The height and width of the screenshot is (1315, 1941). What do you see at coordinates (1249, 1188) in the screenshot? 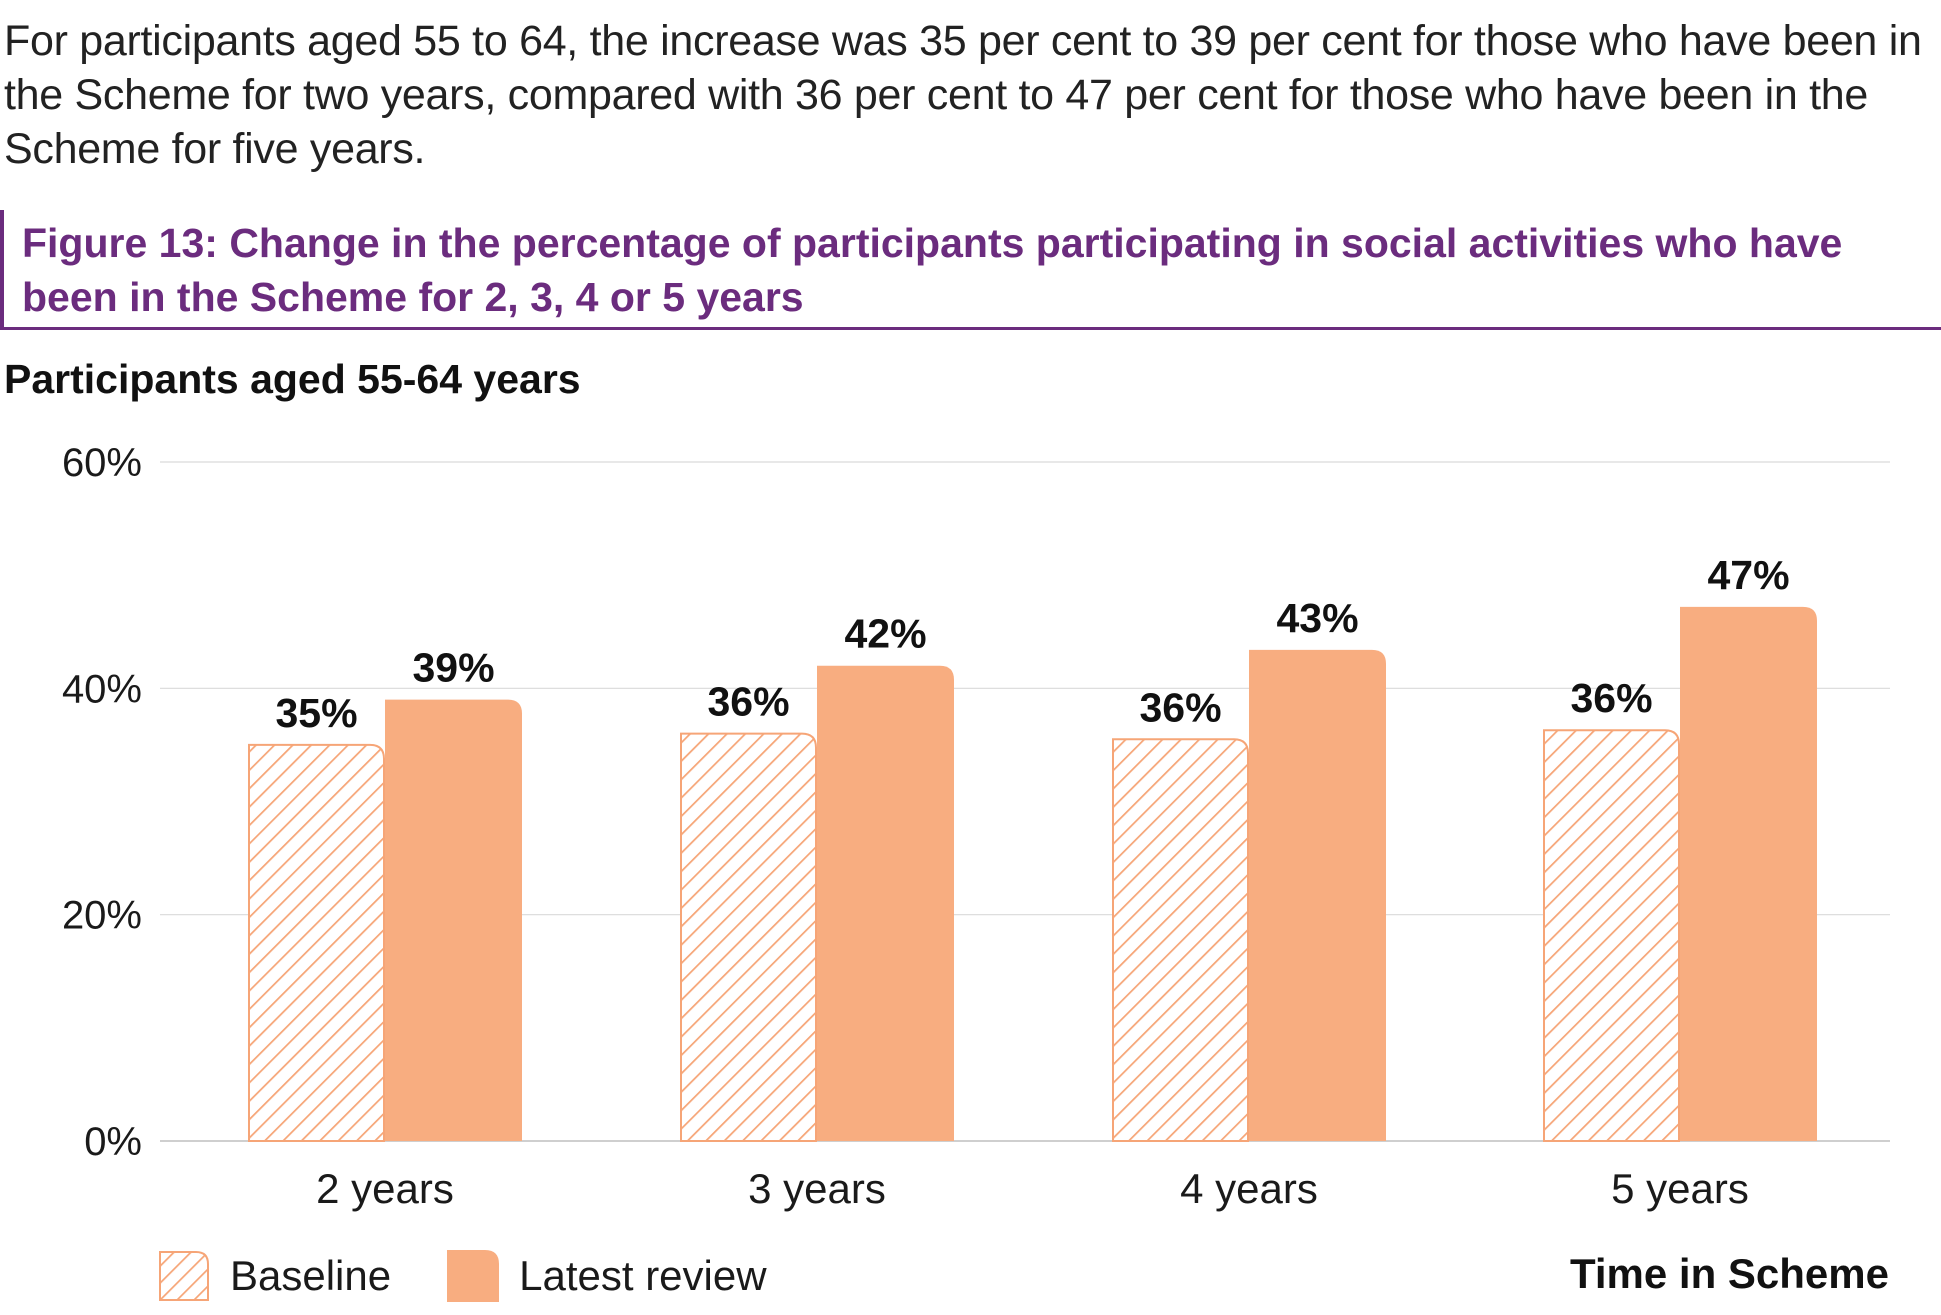
I see `x-tick-label: 4 years` at bounding box center [1249, 1188].